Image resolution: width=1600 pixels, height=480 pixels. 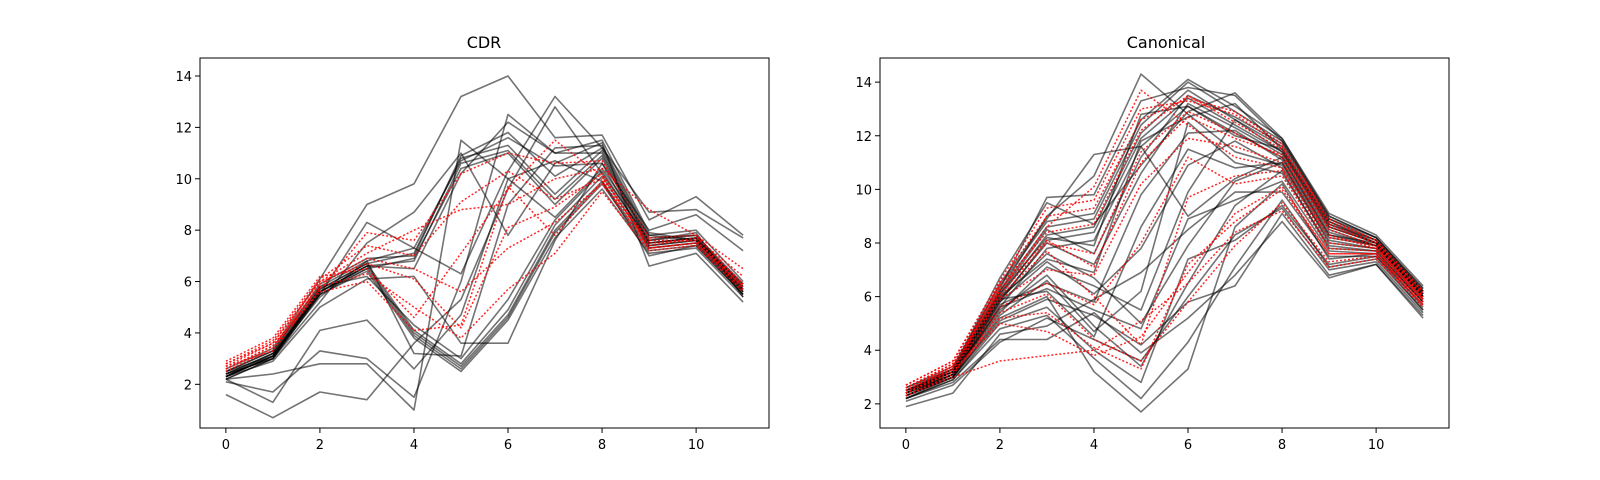 What do you see at coordinates (1282, 445) in the screenshot?
I see `canonical-x-tick-label: 8` at bounding box center [1282, 445].